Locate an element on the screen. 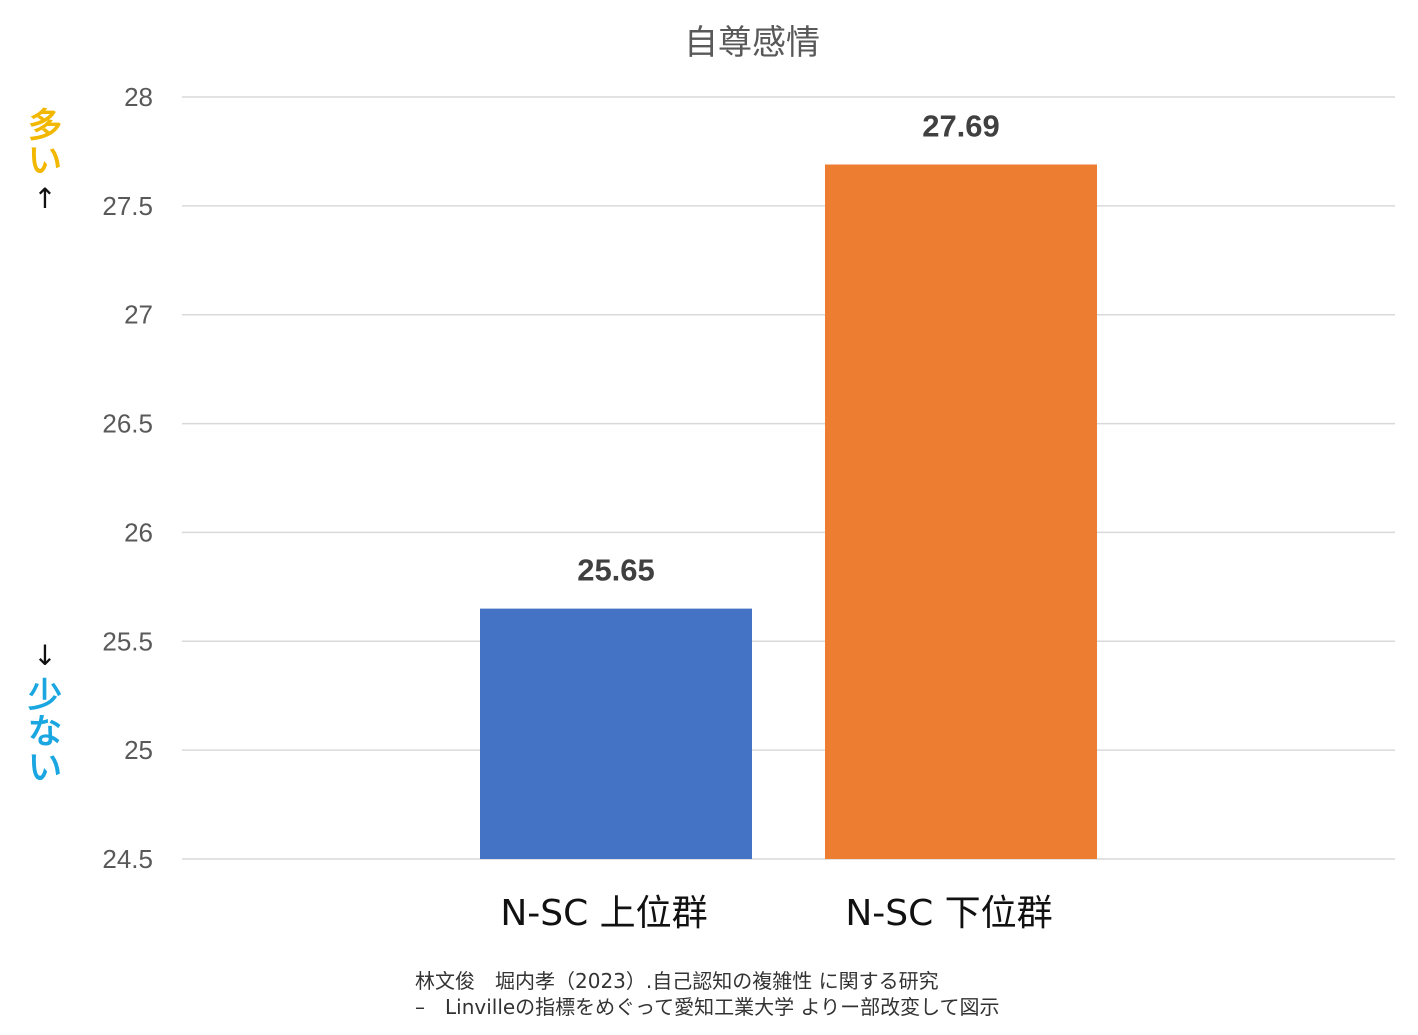 This screenshot has width=1418, height=1035. y-tick-label: 25.5 is located at coordinates (127, 641).